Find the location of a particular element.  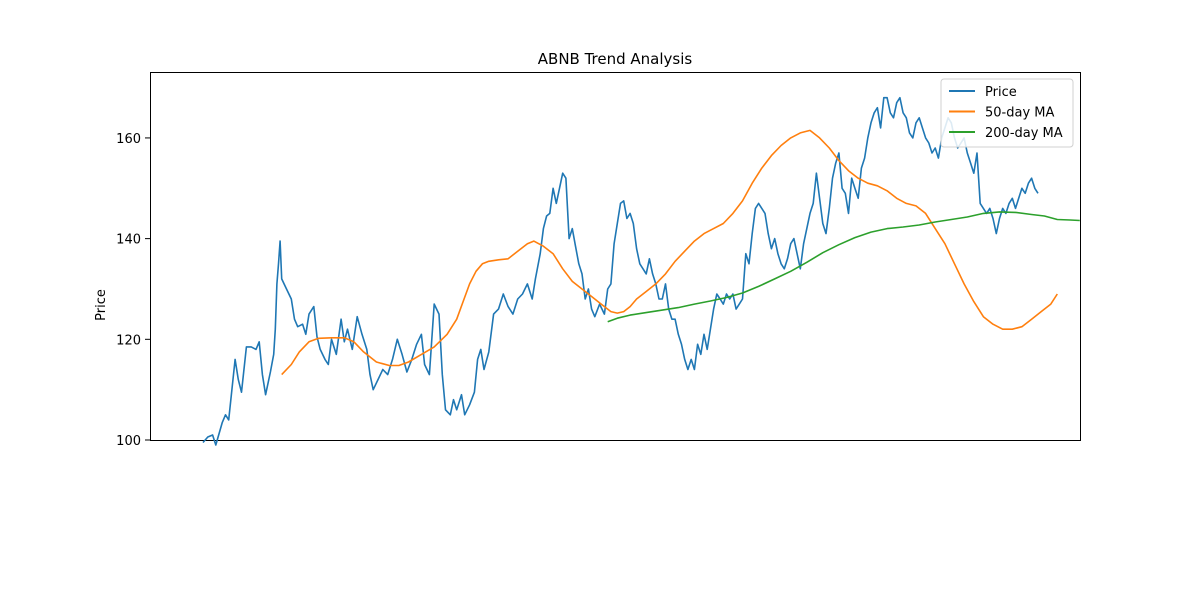

y-tick-label: 160 is located at coordinates (128, 139).